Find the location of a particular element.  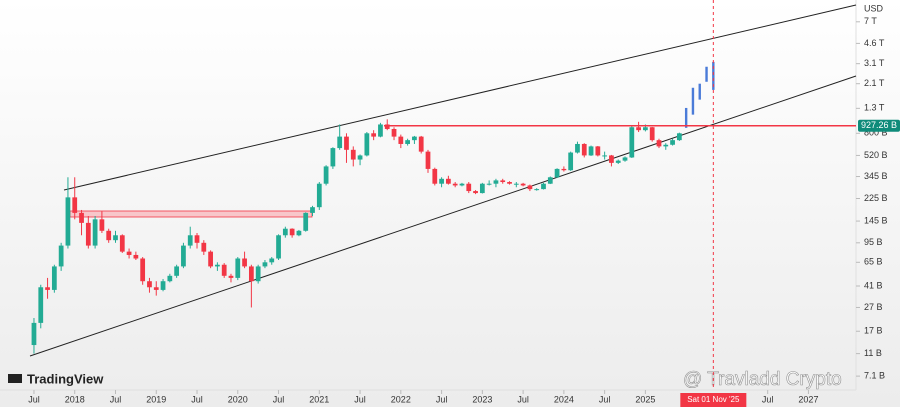

unit-label: USD is located at coordinates (874, 8).